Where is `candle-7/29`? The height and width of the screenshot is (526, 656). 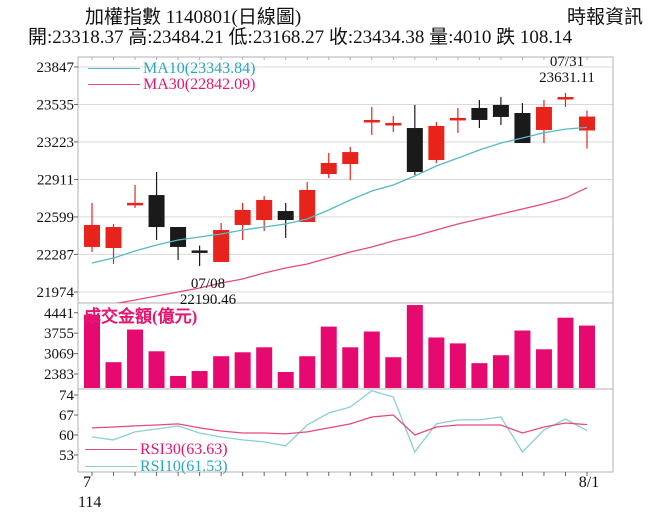 candle-7/29 is located at coordinates (522, 123).